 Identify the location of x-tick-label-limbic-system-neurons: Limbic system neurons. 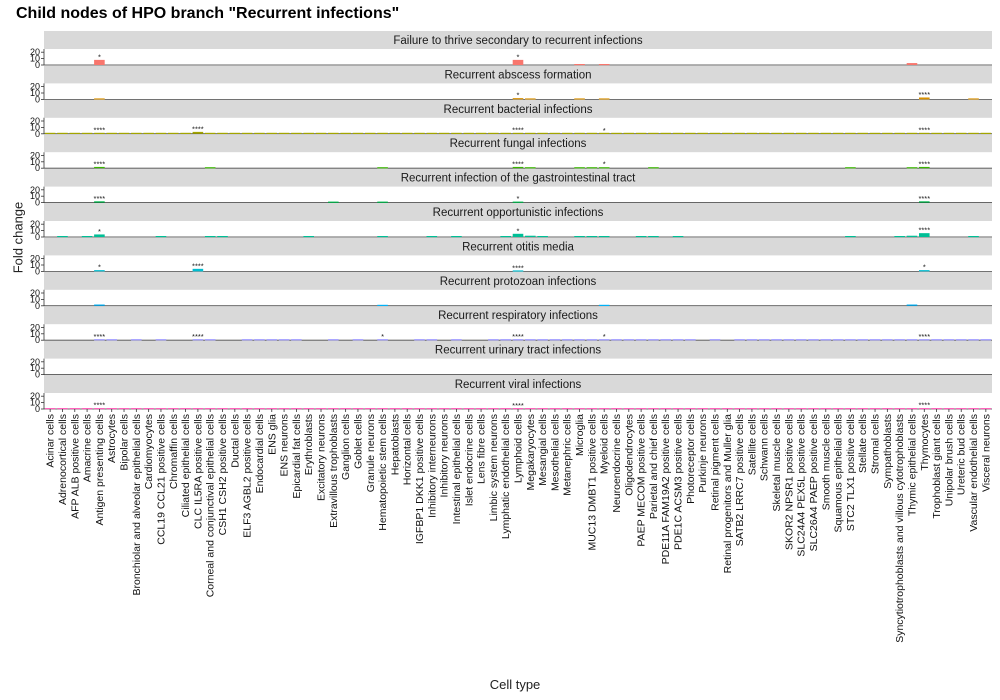
(494, 467).